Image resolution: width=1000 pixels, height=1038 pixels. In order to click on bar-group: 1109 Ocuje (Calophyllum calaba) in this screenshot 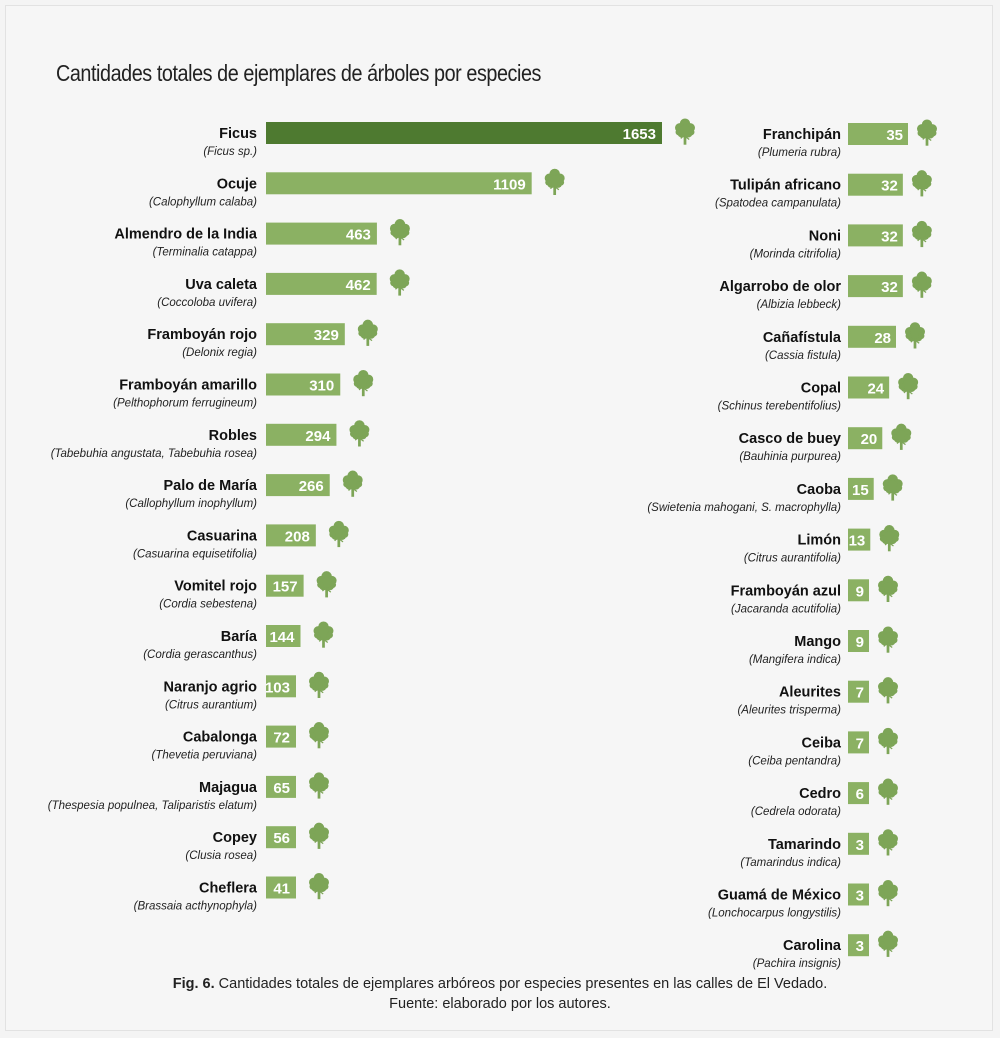, I will do `click(357, 188)`.